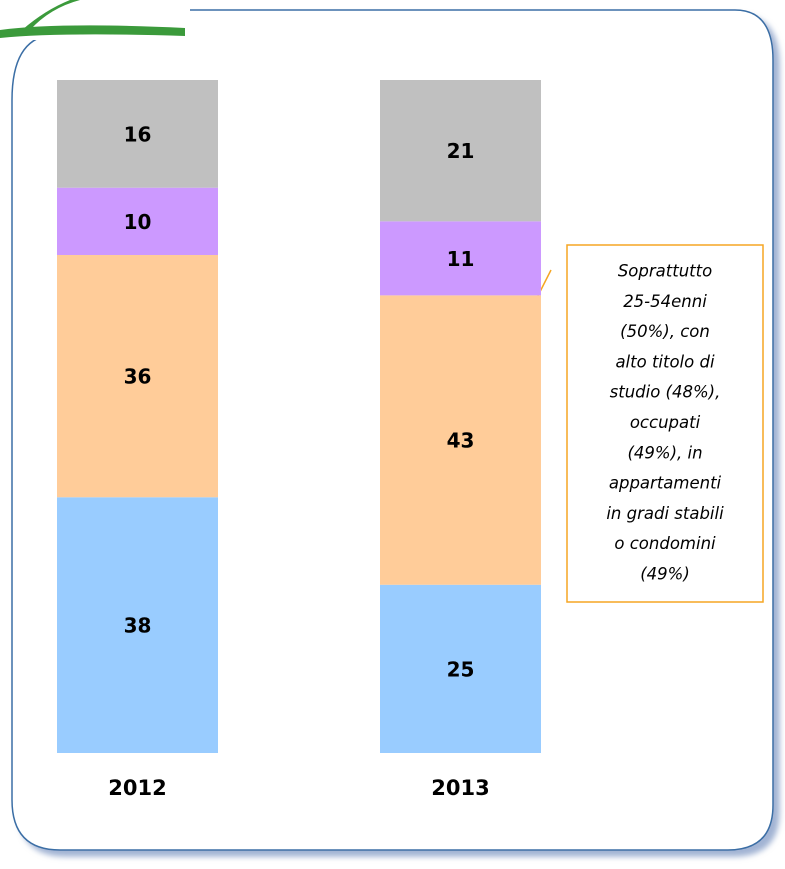  I want to click on data-label: 11, so click(461, 259).